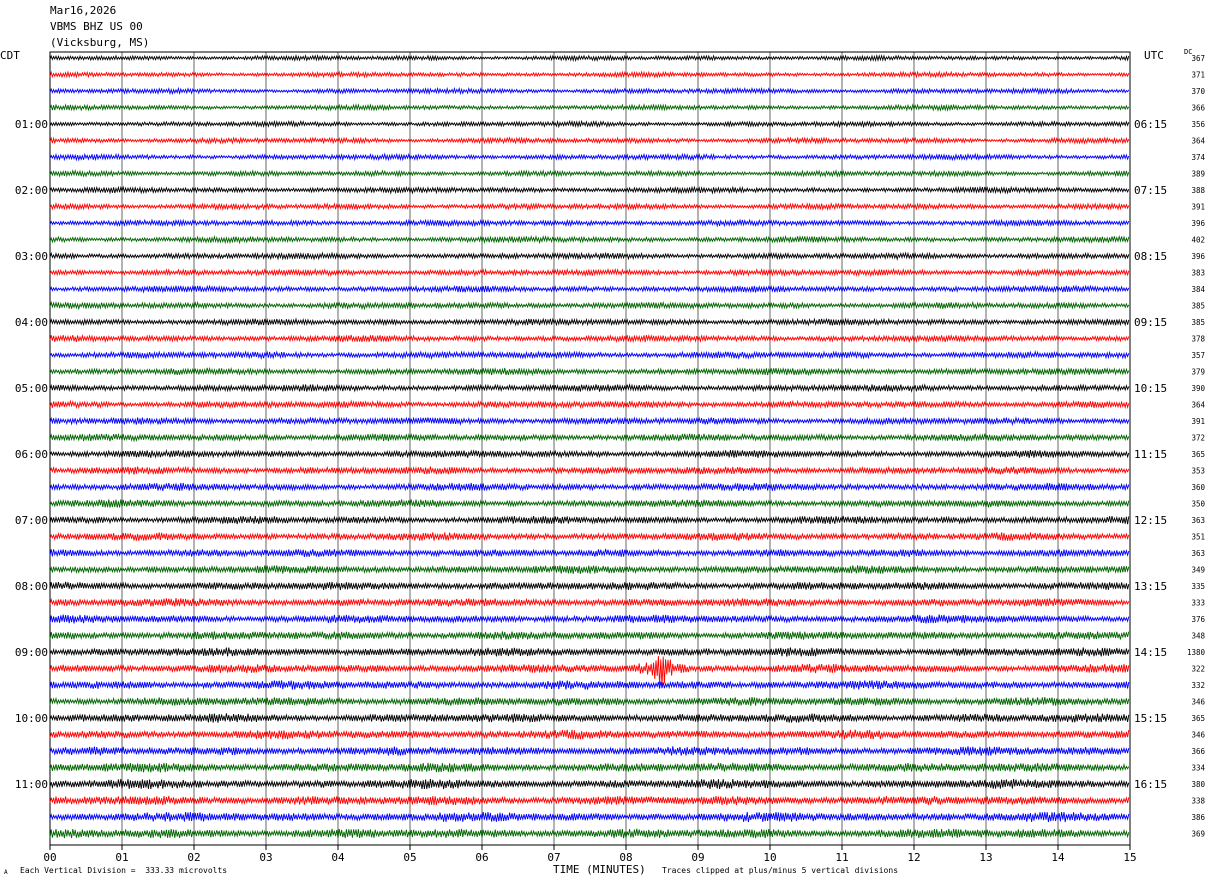 The width and height of the screenshot is (1210, 886). Describe the element at coordinates (553, 857) in the screenshot. I see `x-tick-label: 07` at that location.